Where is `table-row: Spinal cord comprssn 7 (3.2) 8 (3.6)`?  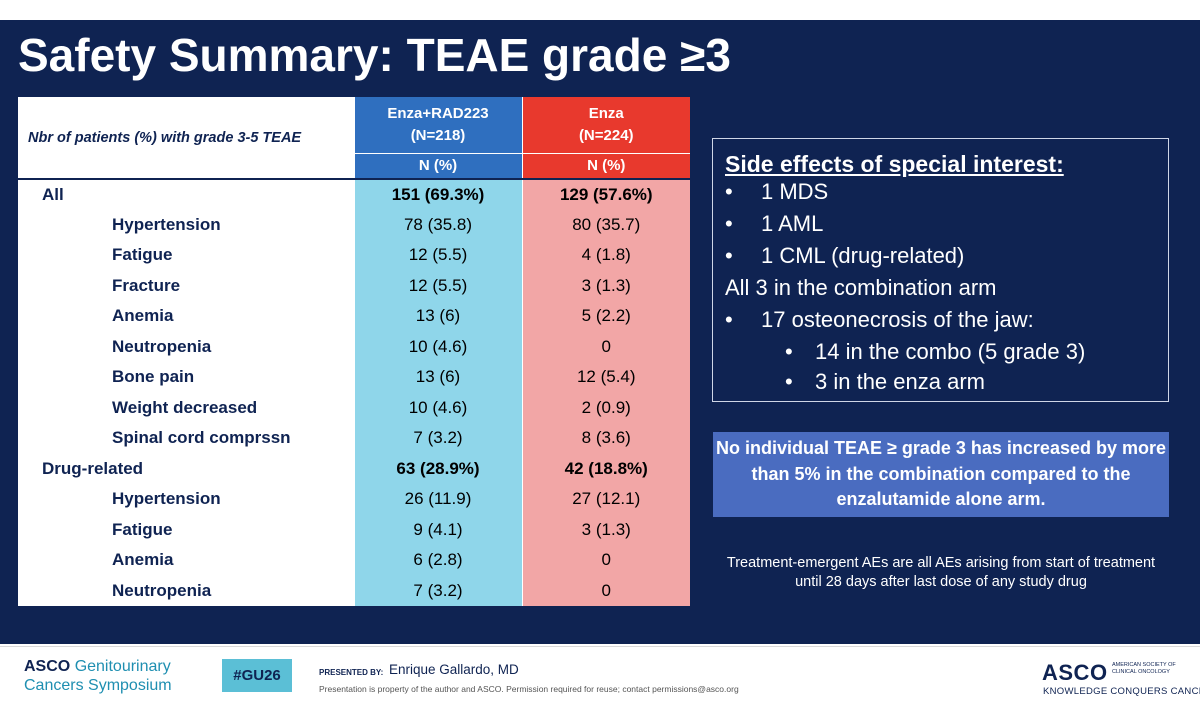
table-row: Spinal cord comprssn 7 (3.2) 8 (3.6) is located at coordinates (354, 438).